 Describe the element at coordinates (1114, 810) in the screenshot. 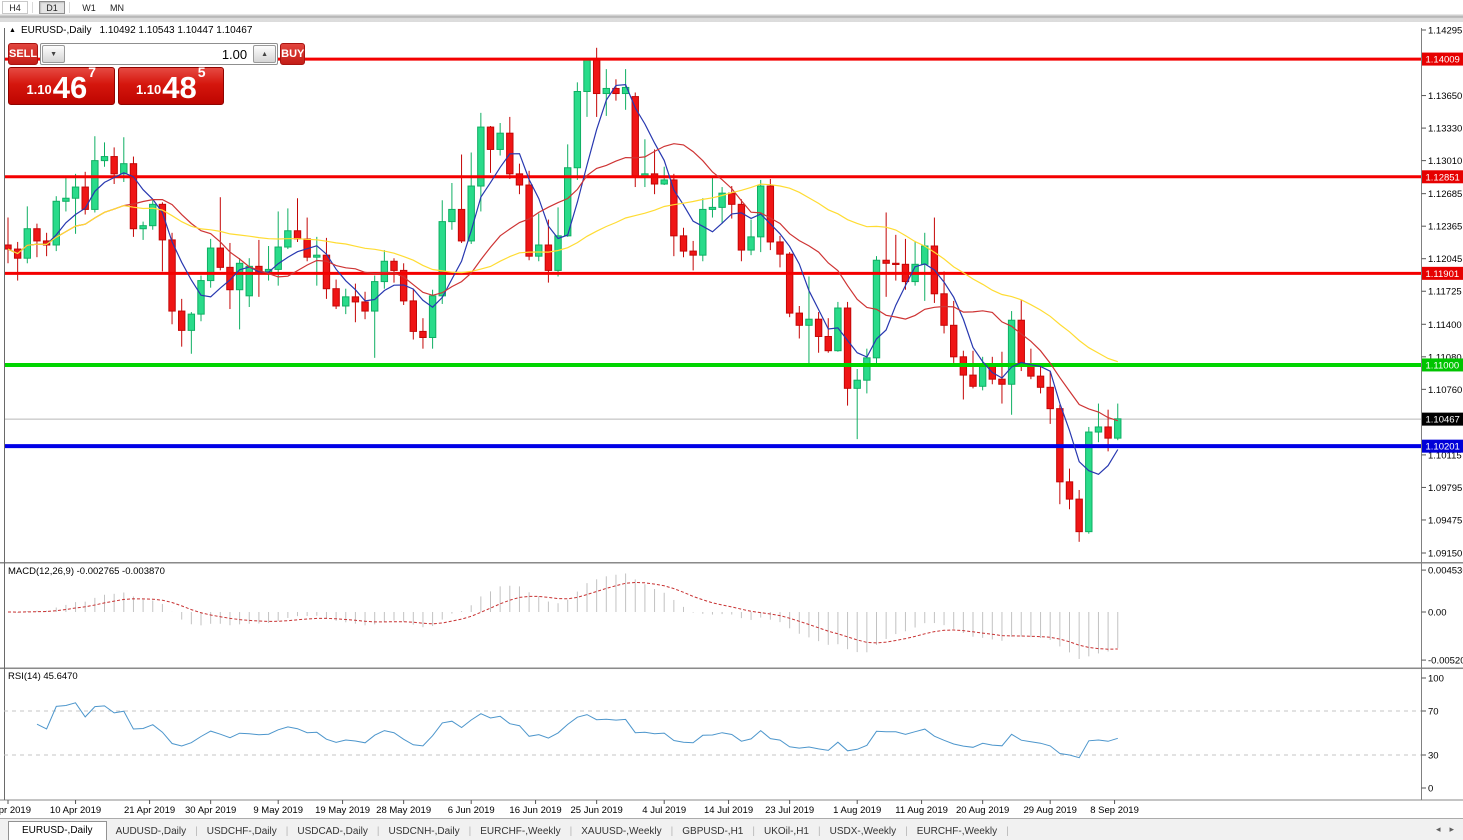

I see `svg-text: 8 Sep 2019` at that location.